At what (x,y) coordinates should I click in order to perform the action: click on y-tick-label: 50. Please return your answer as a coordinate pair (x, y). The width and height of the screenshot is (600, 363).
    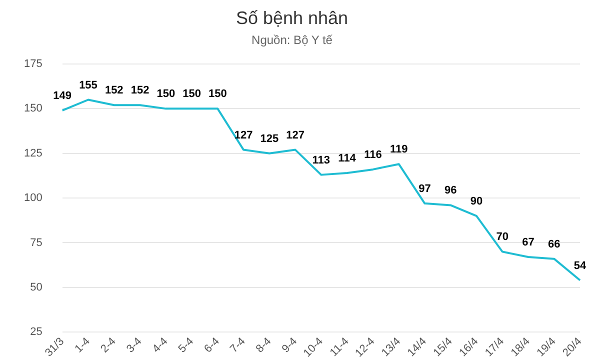
    Looking at the image, I should click on (36, 287).